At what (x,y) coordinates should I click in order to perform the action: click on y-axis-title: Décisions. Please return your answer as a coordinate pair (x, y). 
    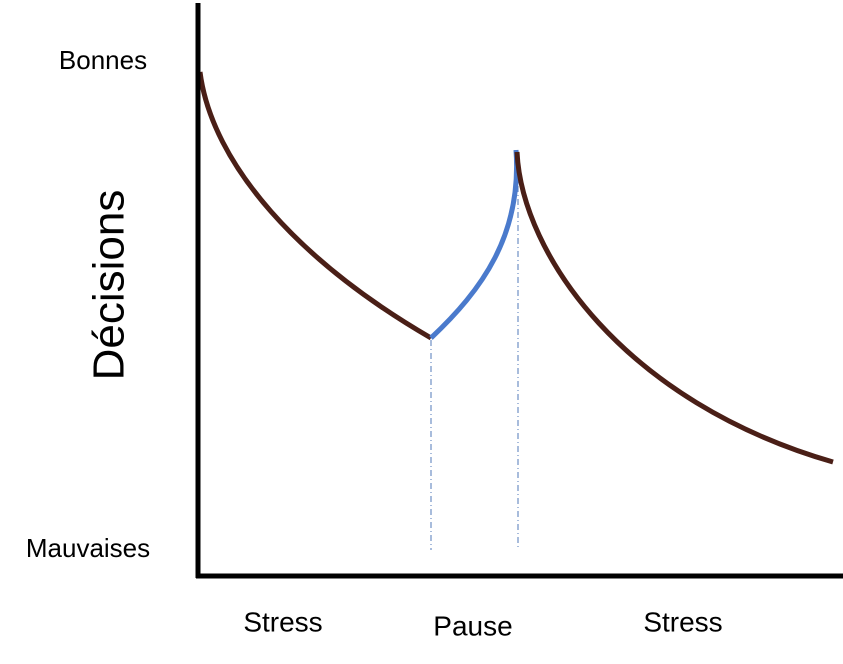
    Looking at the image, I should click on (109, 285).